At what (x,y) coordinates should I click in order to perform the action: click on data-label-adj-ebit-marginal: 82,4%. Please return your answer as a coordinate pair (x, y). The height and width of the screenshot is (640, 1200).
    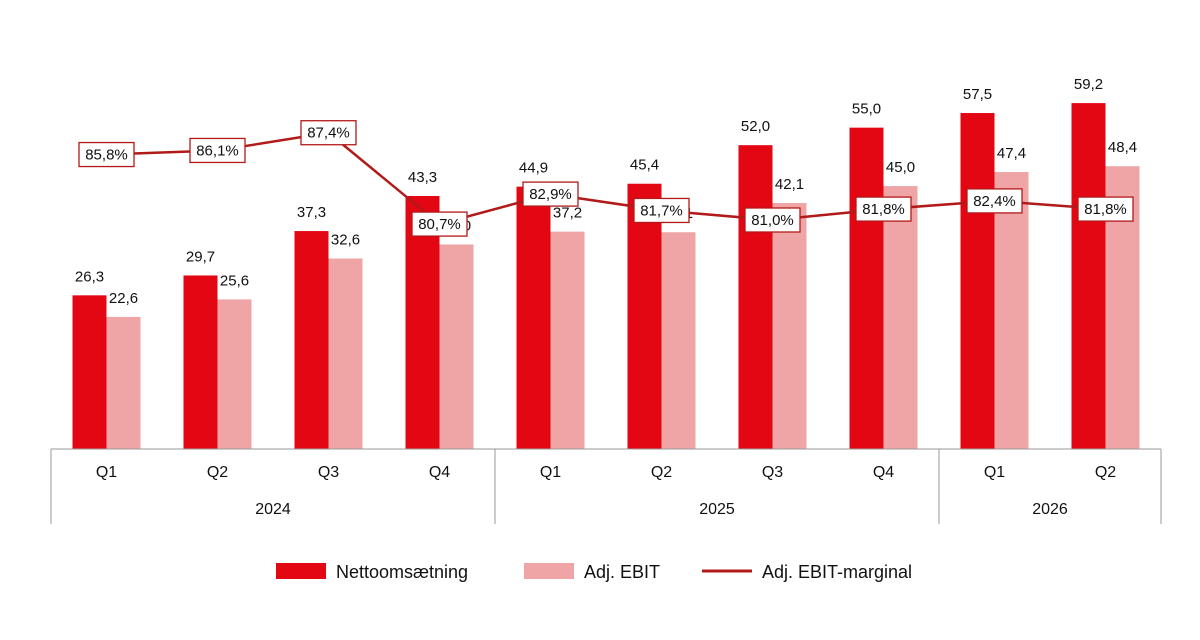
    Looking at the image, I should click on (994, 201).